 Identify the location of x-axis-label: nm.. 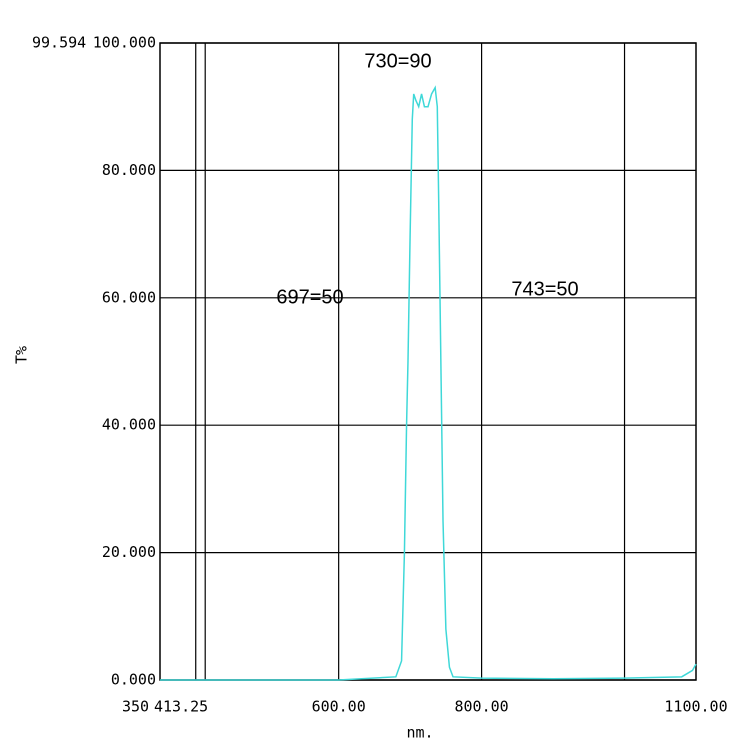
(419, 733).